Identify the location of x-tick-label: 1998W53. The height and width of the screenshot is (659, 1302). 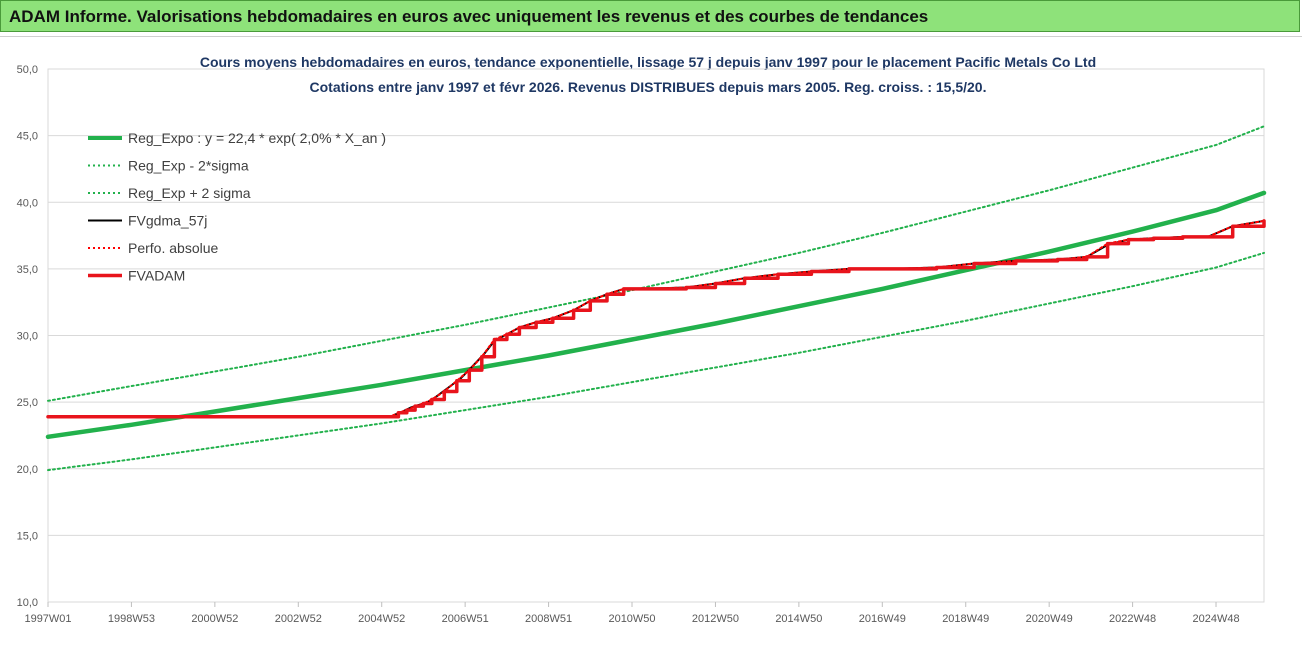
(131, 619).